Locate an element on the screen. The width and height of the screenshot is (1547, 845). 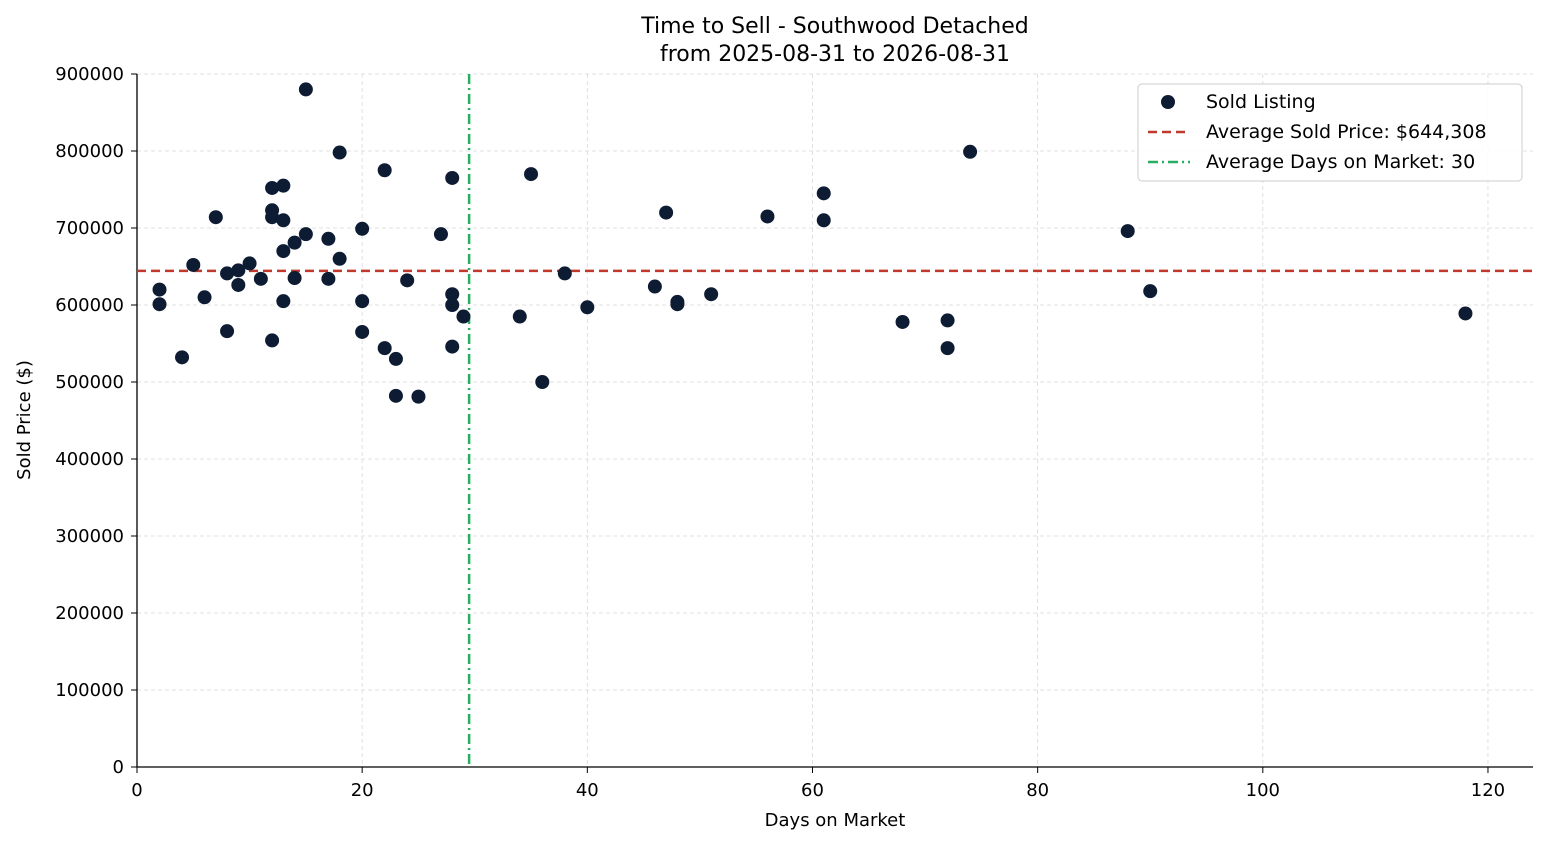
y-tick-label: 0 is located at coordinates (118, 767).